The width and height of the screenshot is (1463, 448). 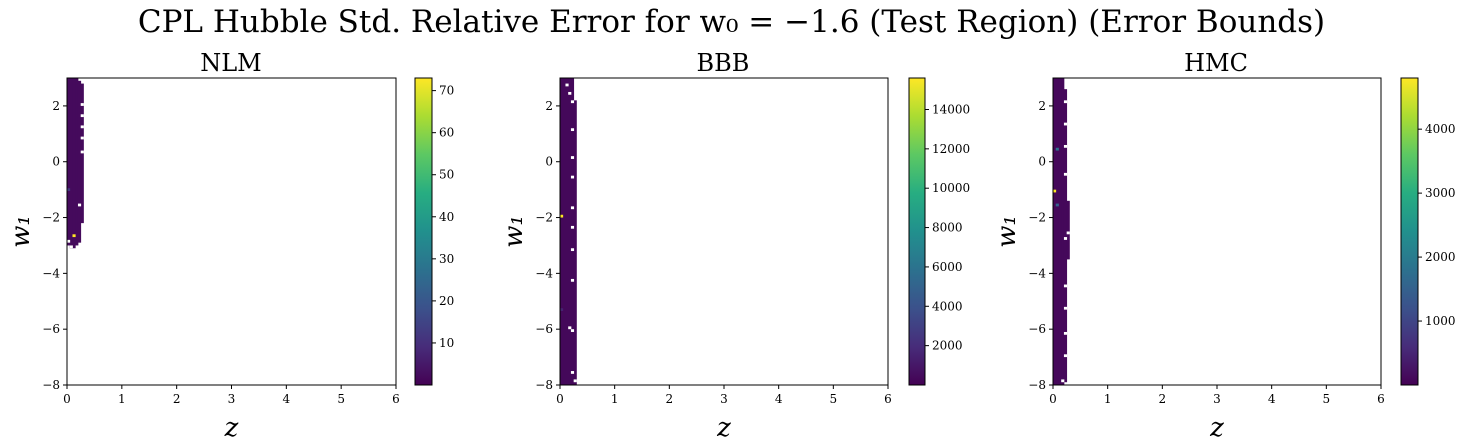 I want to click on x-tick-label: 3, so click(x=1217, y=399).